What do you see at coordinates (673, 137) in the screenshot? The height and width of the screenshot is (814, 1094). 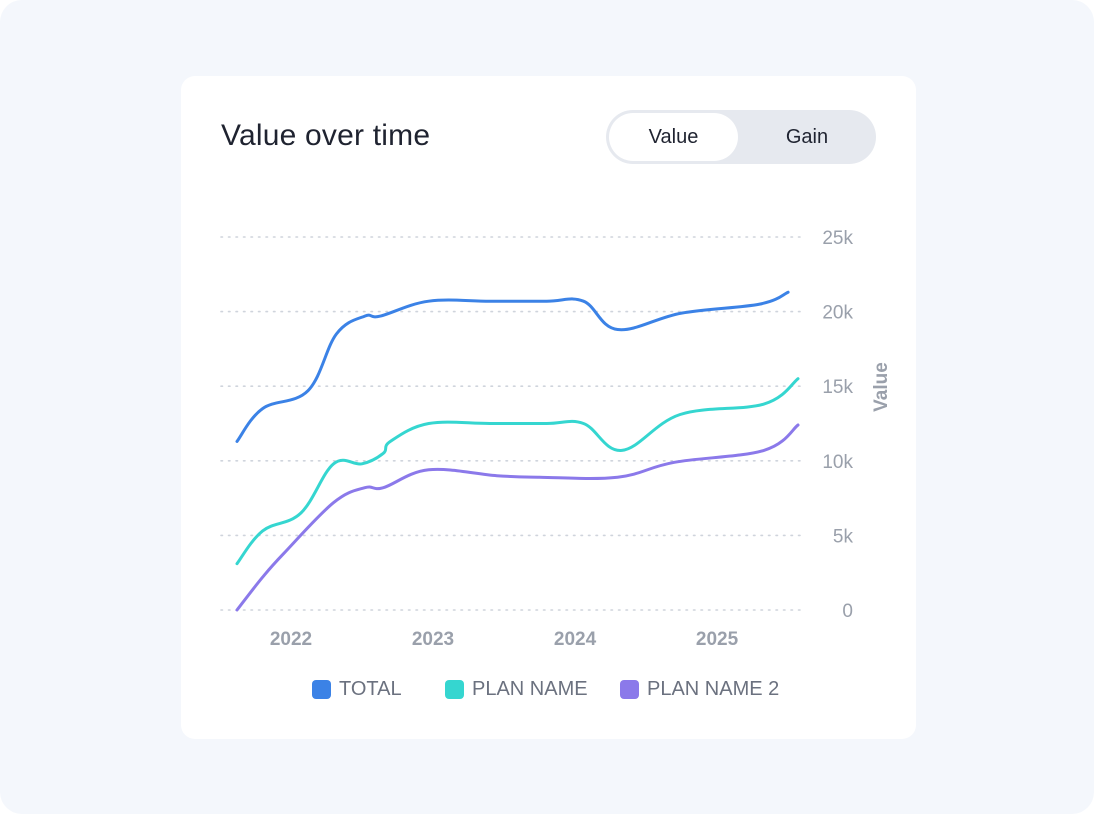 I see `toggle-value-option: Value` at bounding box center [673, 137].